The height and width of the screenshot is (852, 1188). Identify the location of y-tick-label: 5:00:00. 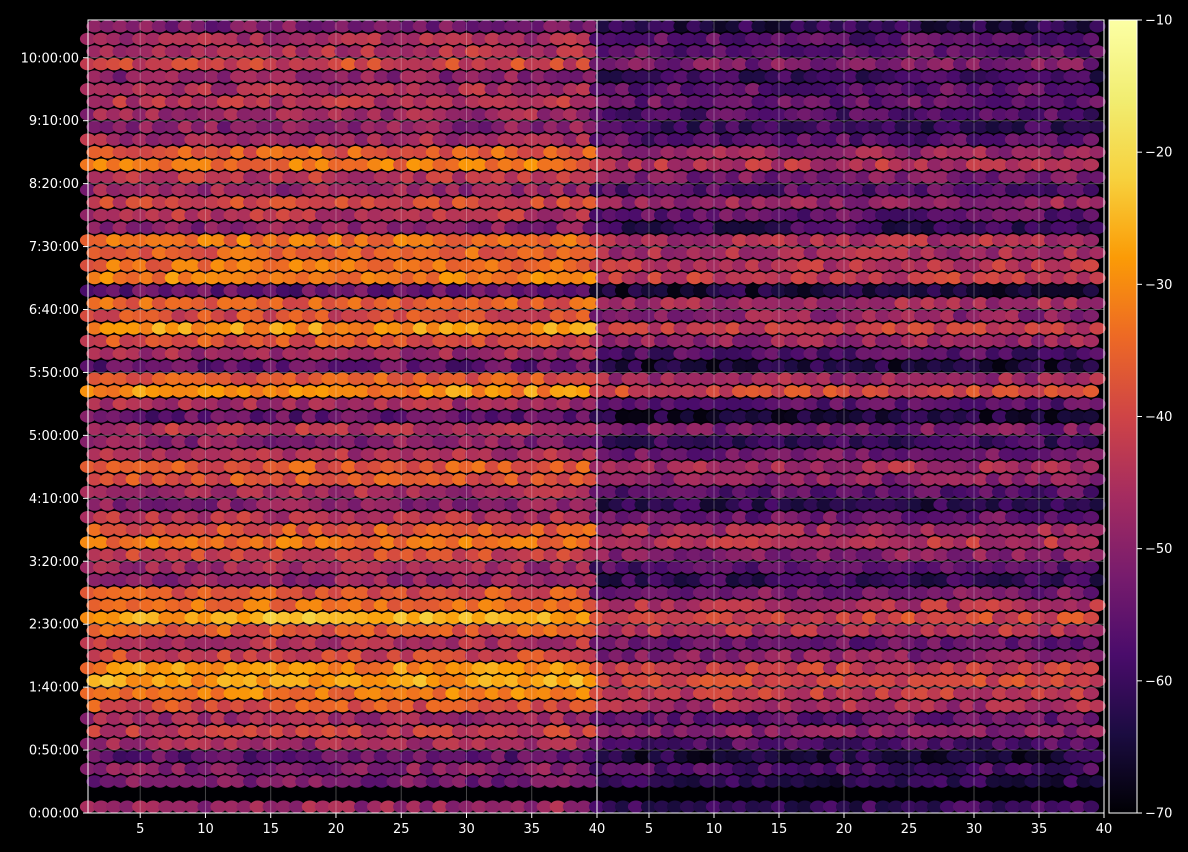
(54, 436).